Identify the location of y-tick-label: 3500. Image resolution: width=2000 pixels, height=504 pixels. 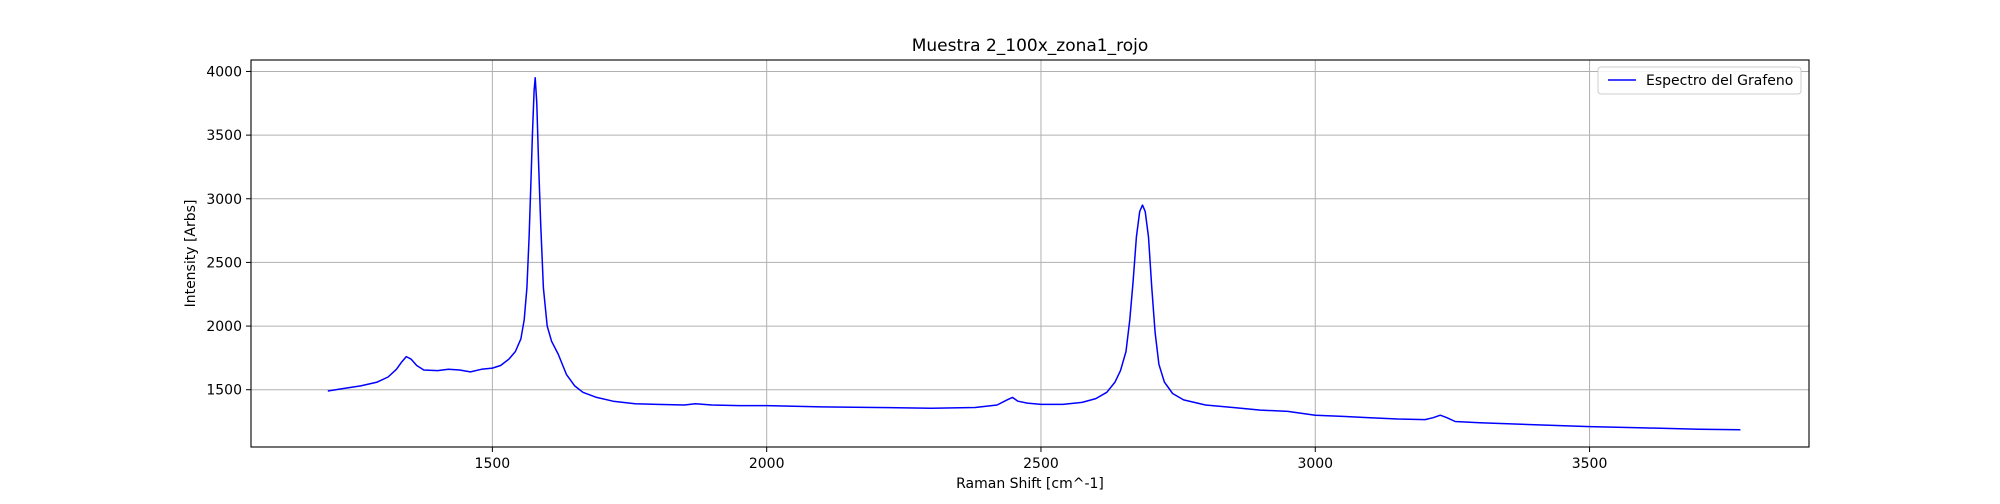
(224, 136).